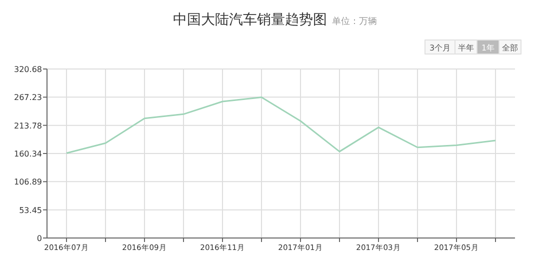  What do you see at coordinates (28, 97) in the screenshot?
I see `y-tick-label: 267.23` at bounding box center [28, 97].